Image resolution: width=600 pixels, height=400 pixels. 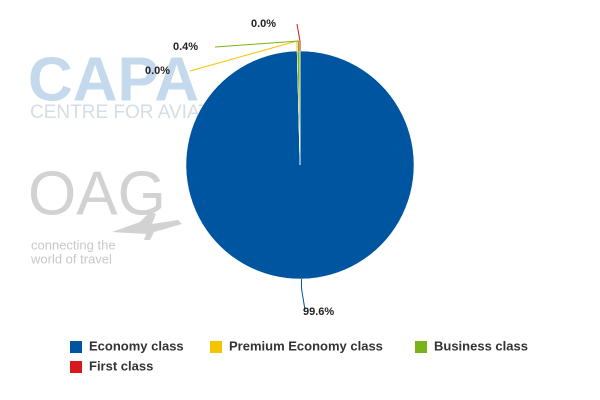 I want to click on data-label: 0.4%, so click(x=185, y=47).